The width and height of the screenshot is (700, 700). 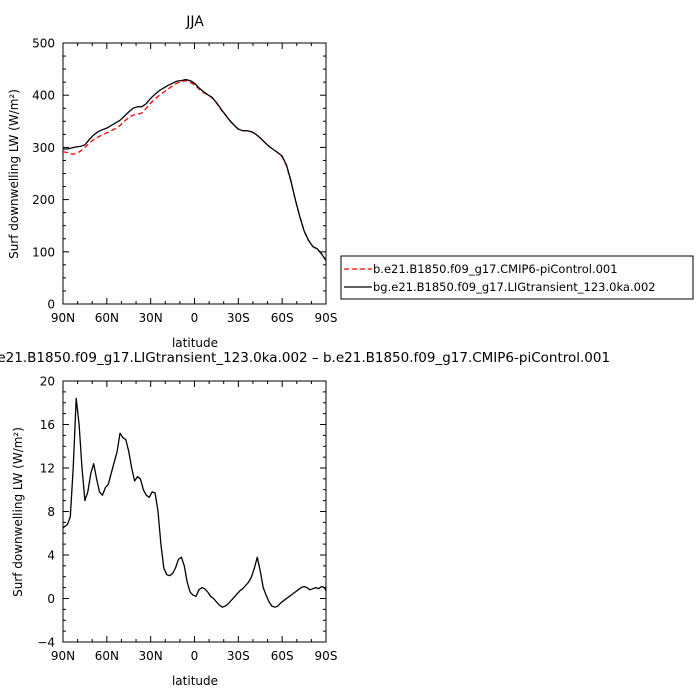 What do you see at coordinates (51, 599) in the screenshot?
I see `bottom-chart-ytick-label: 0` at bounding box center [51, 599].